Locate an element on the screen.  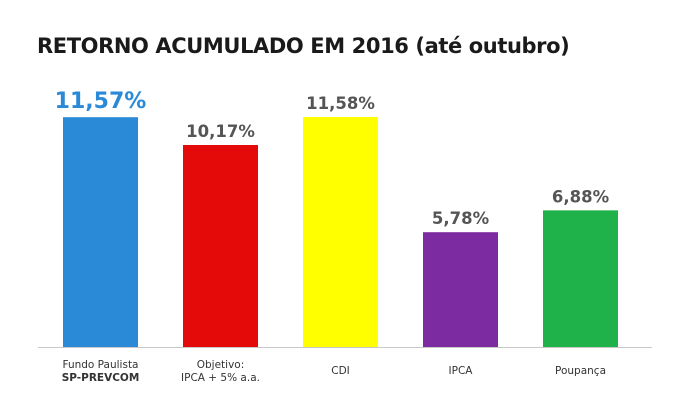
category-label: Poupança is located at coordinates (580, 371).